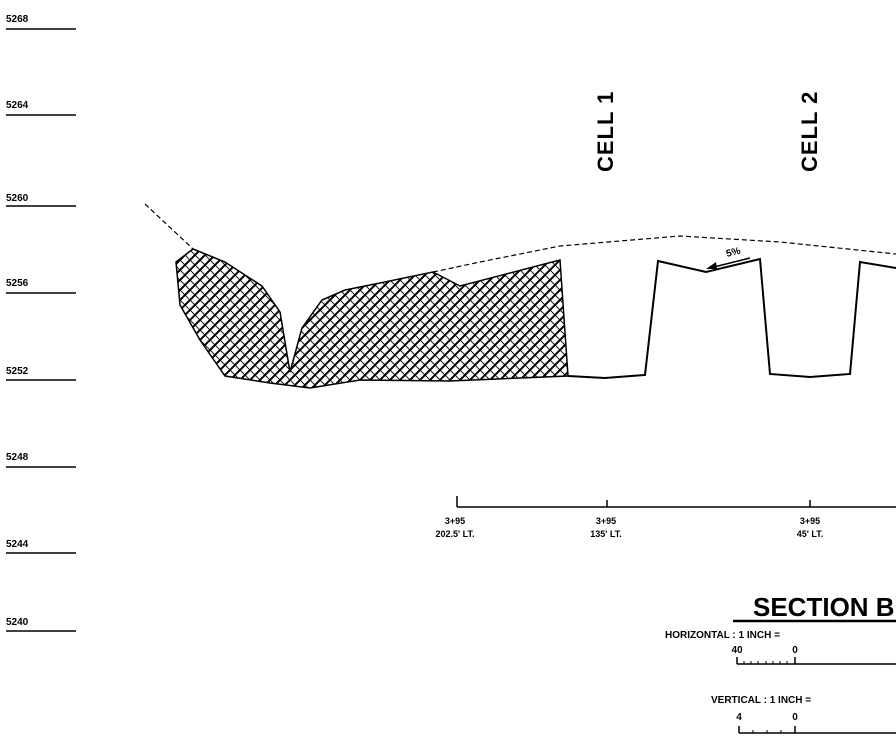 This screenshot has height=741, width=896. I want to click on cell-1-label: CELL 1, so click(605, 131).